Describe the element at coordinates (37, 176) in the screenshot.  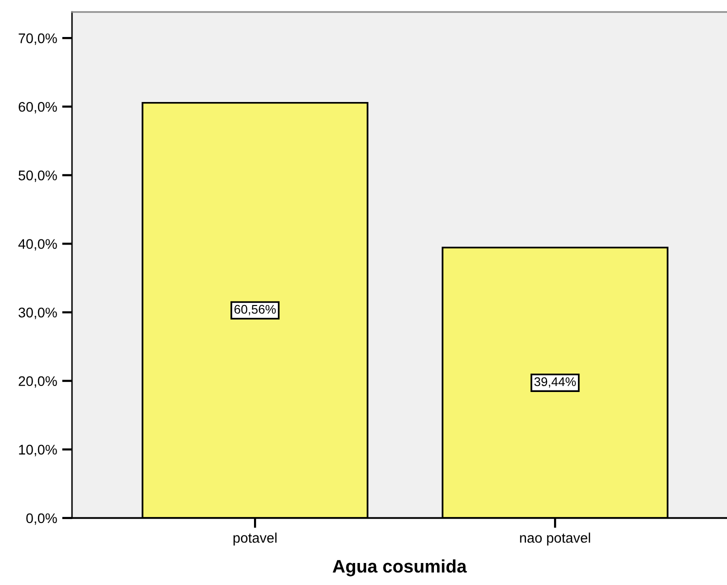
I see `y-tick-label: 50,0%` at that location.